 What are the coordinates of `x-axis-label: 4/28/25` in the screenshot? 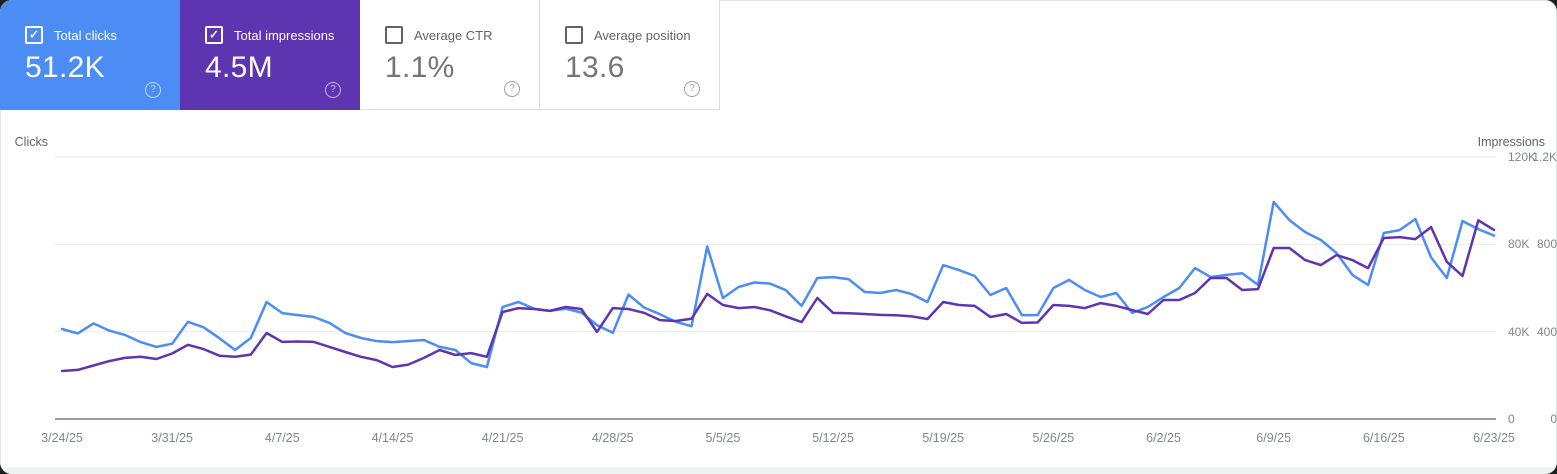 It's located at (612, 438).